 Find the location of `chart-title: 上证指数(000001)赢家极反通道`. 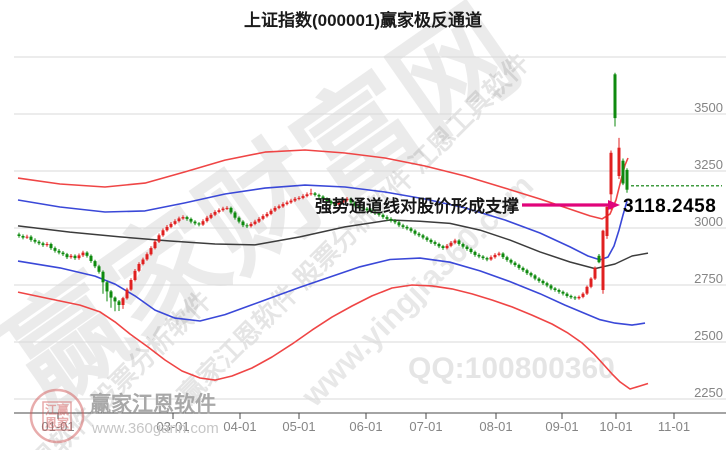

chart-title: 上证指数(000001)赢家极反通道 is located at coordinates (363, 20).